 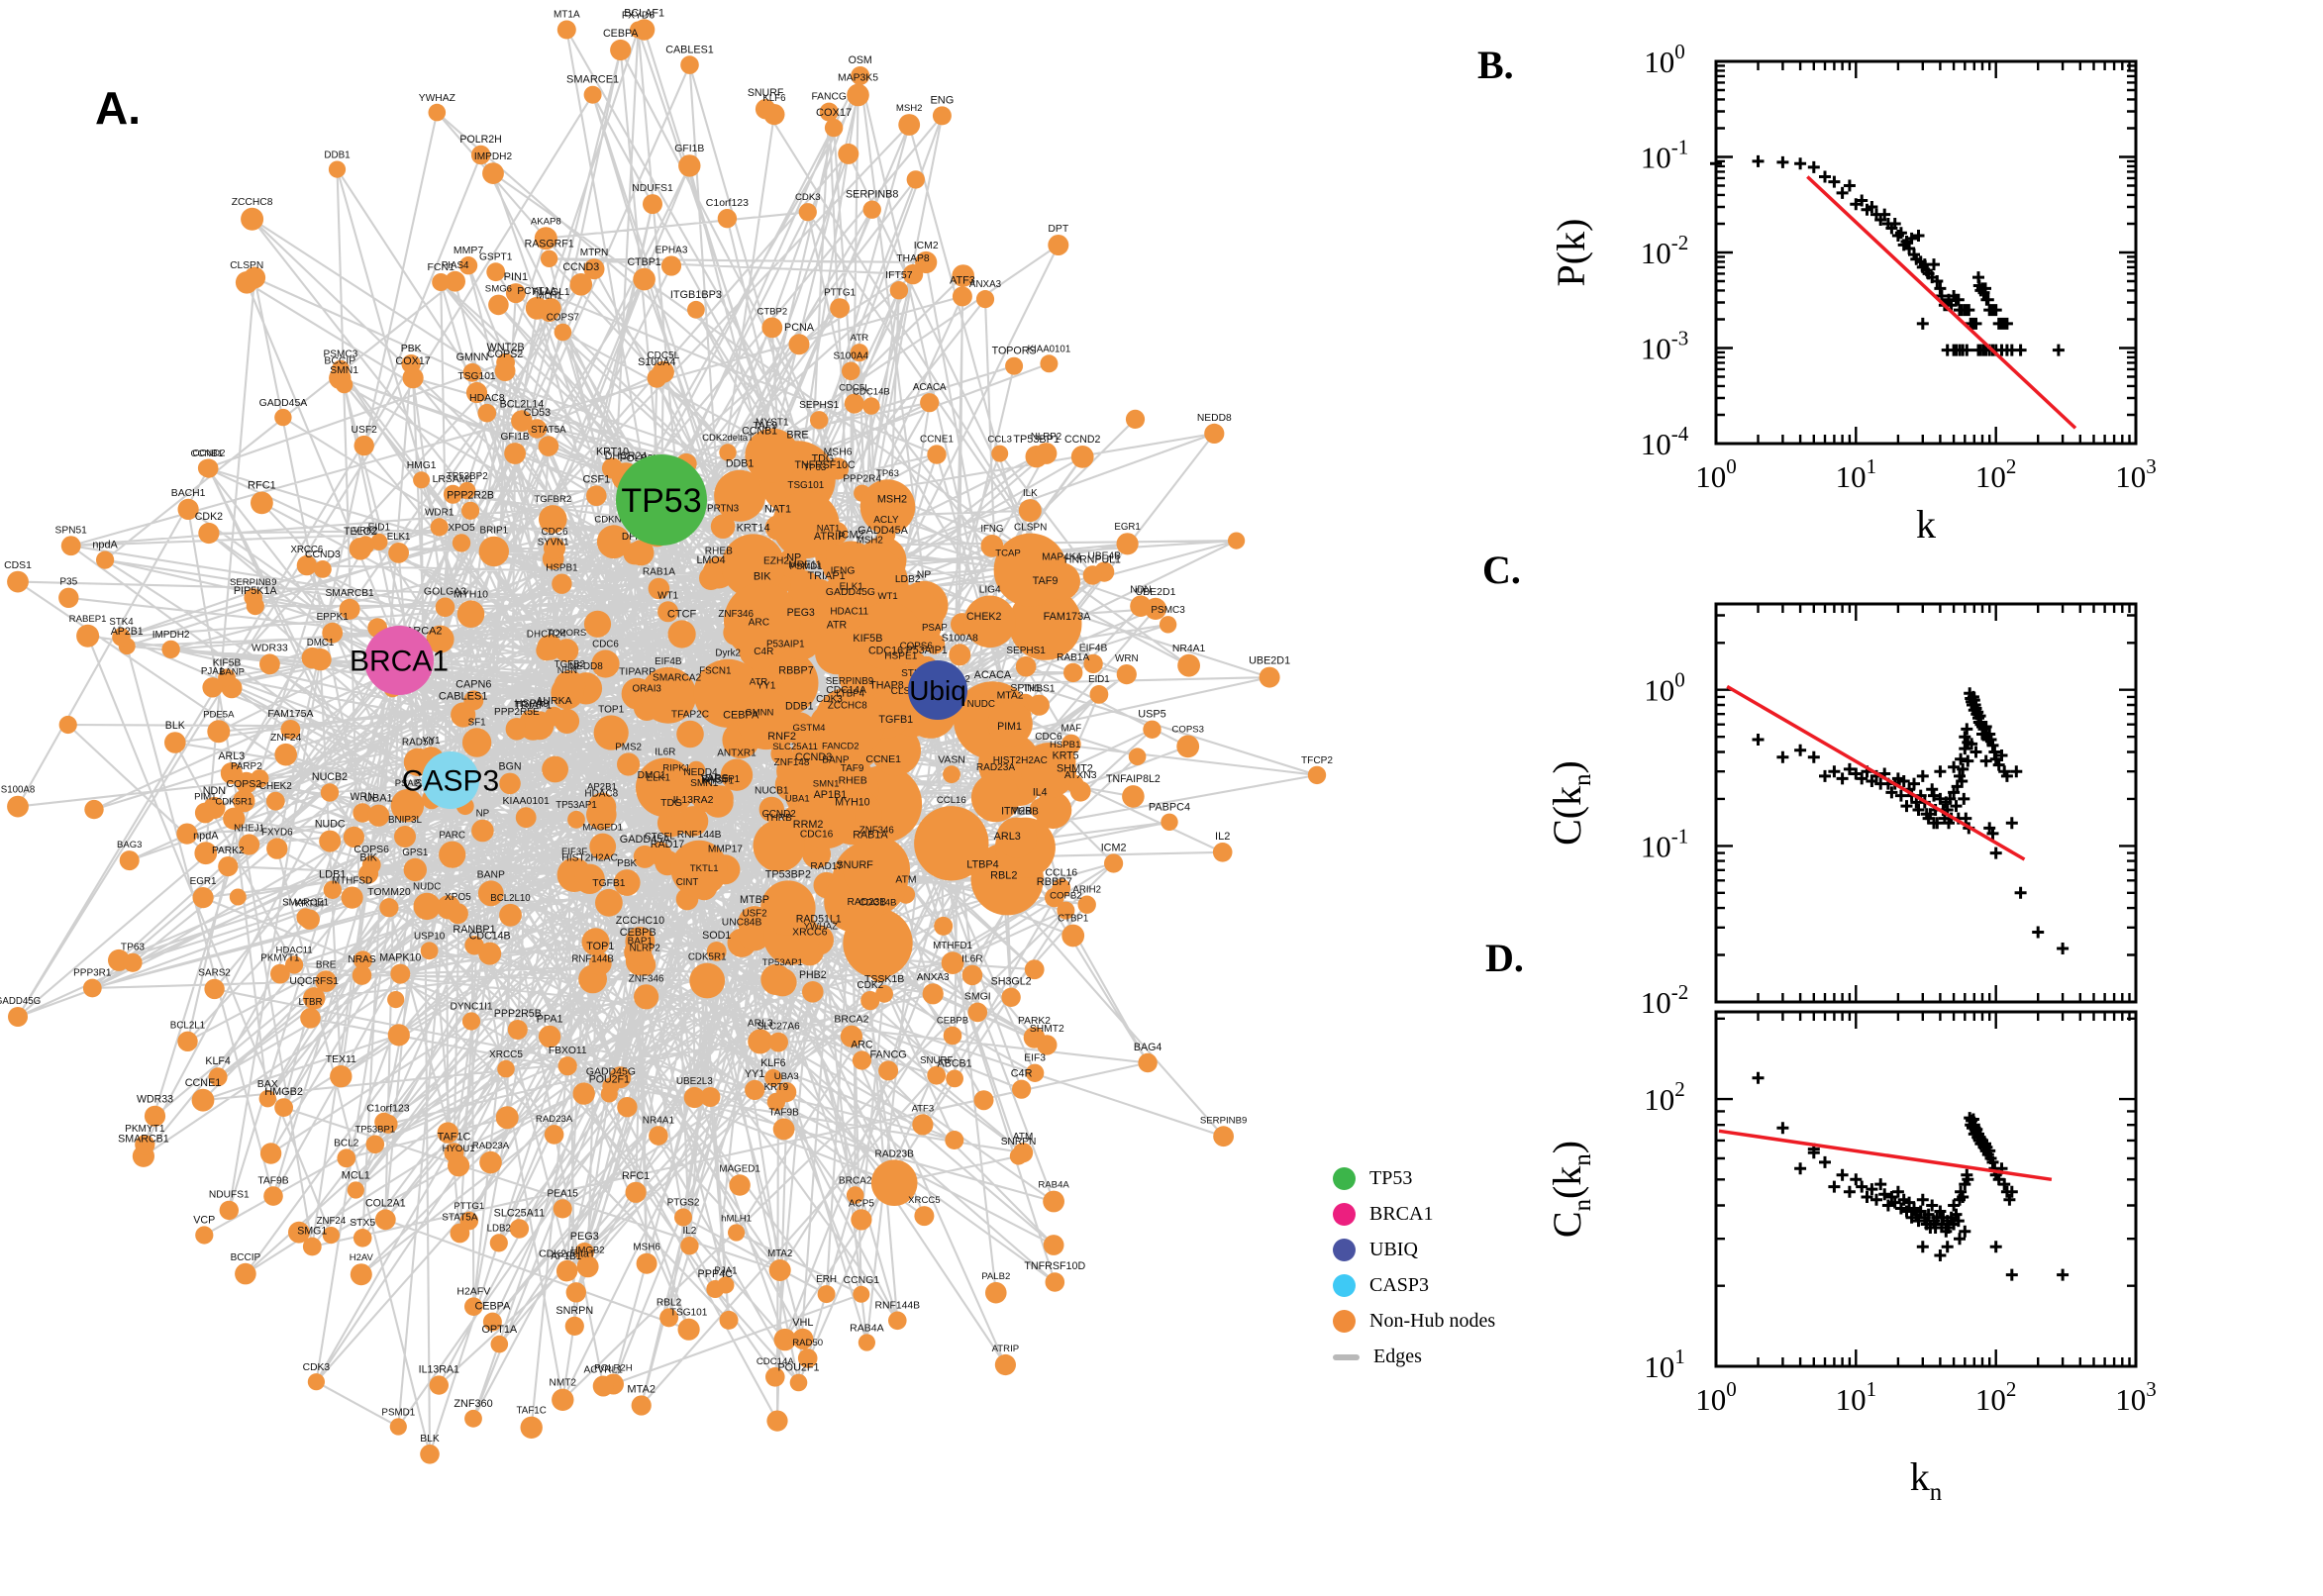 What do you see at coordinates (937, 439) in the screenshot?
I see `gene-label: CCNE1` at bounding box center [937, 439].